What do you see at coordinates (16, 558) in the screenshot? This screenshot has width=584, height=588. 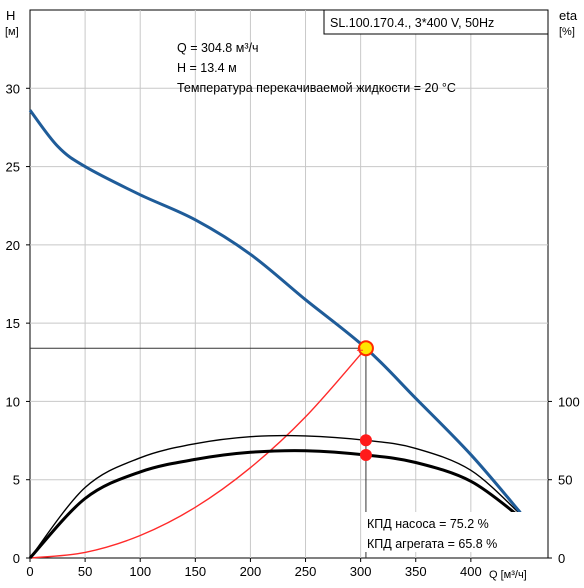 I see `y-left-tick-label: 0` at bounding box center [16, 558].